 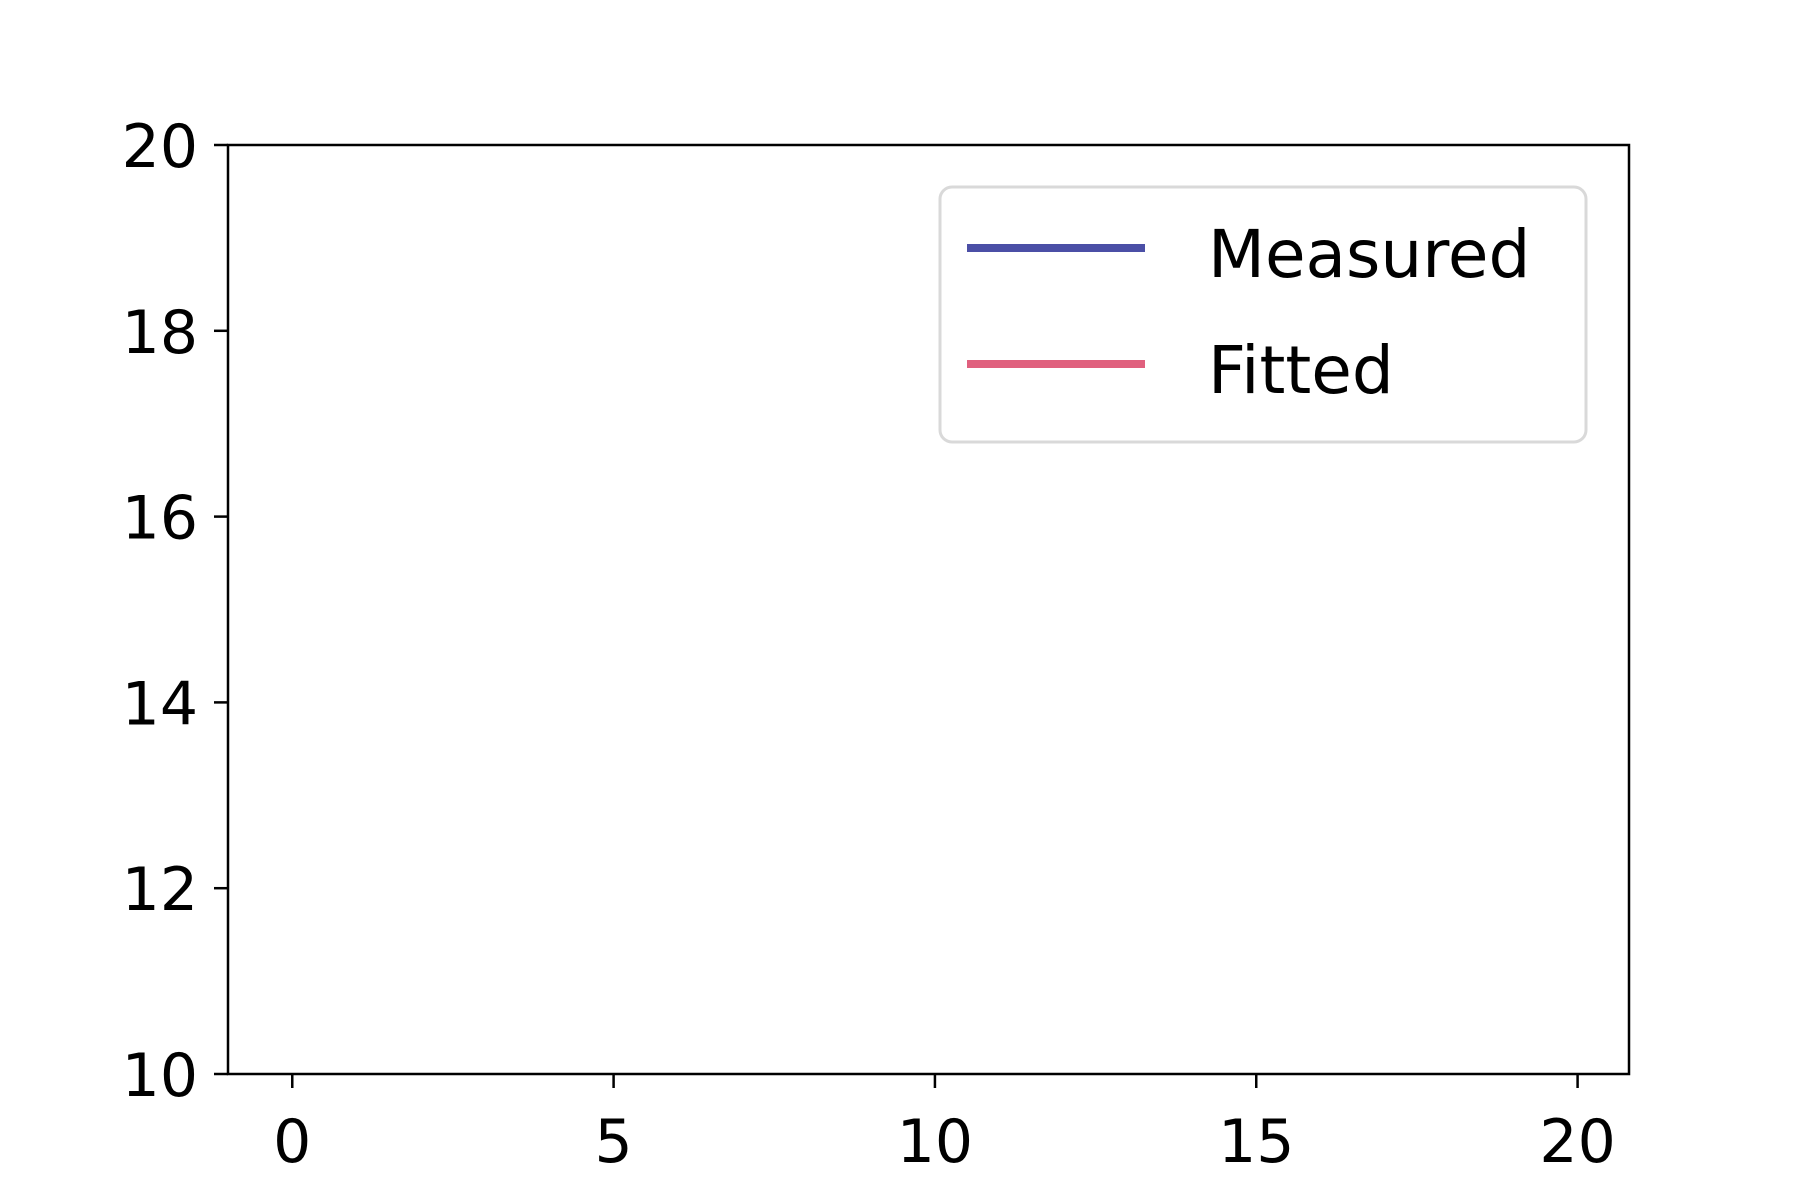 What do you see at coordinates (1180, 370) in the screenshot?
I see `legend-item-fitted: Fitted` at bounding box center [1180, 370].